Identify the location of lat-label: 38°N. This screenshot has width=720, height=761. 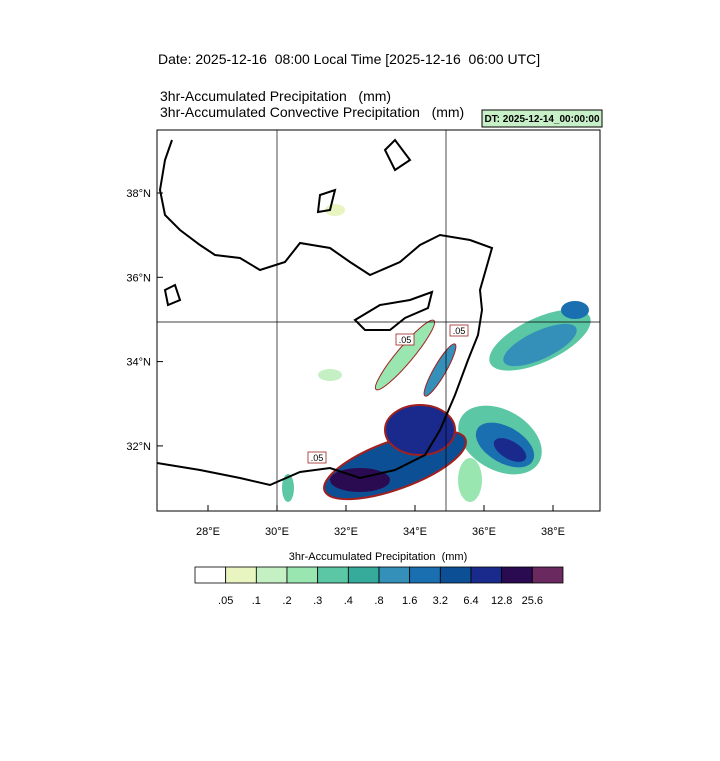
(138, 194).